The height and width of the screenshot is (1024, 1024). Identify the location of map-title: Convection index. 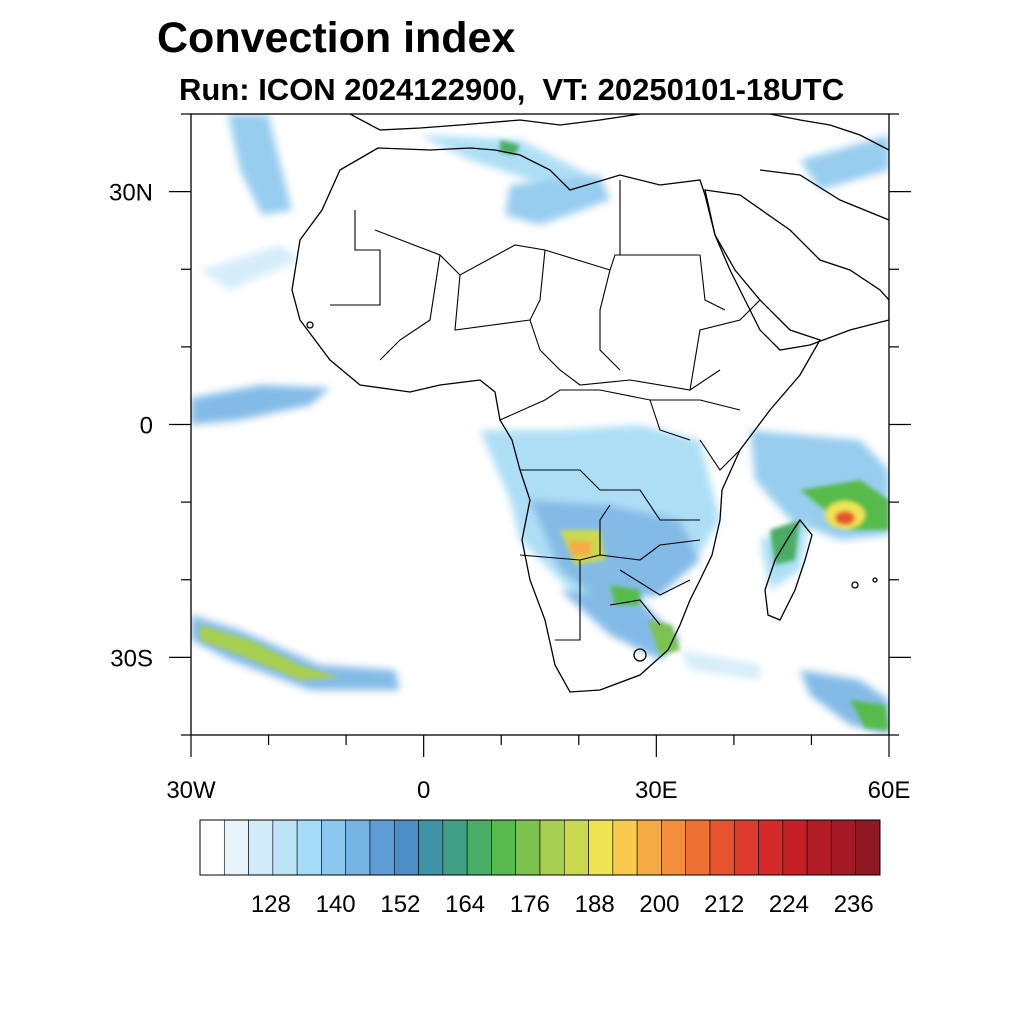
(336, 38).